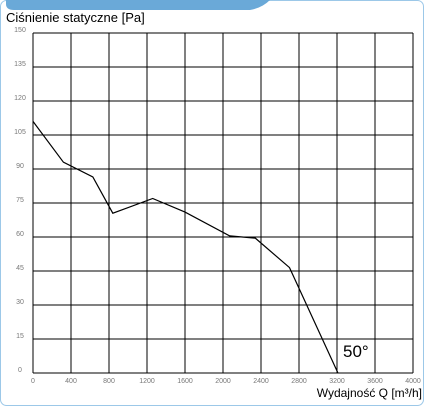 This screenshot has height=406, width=424. I want to click on y-tick-label: 135, so click(20, 64).